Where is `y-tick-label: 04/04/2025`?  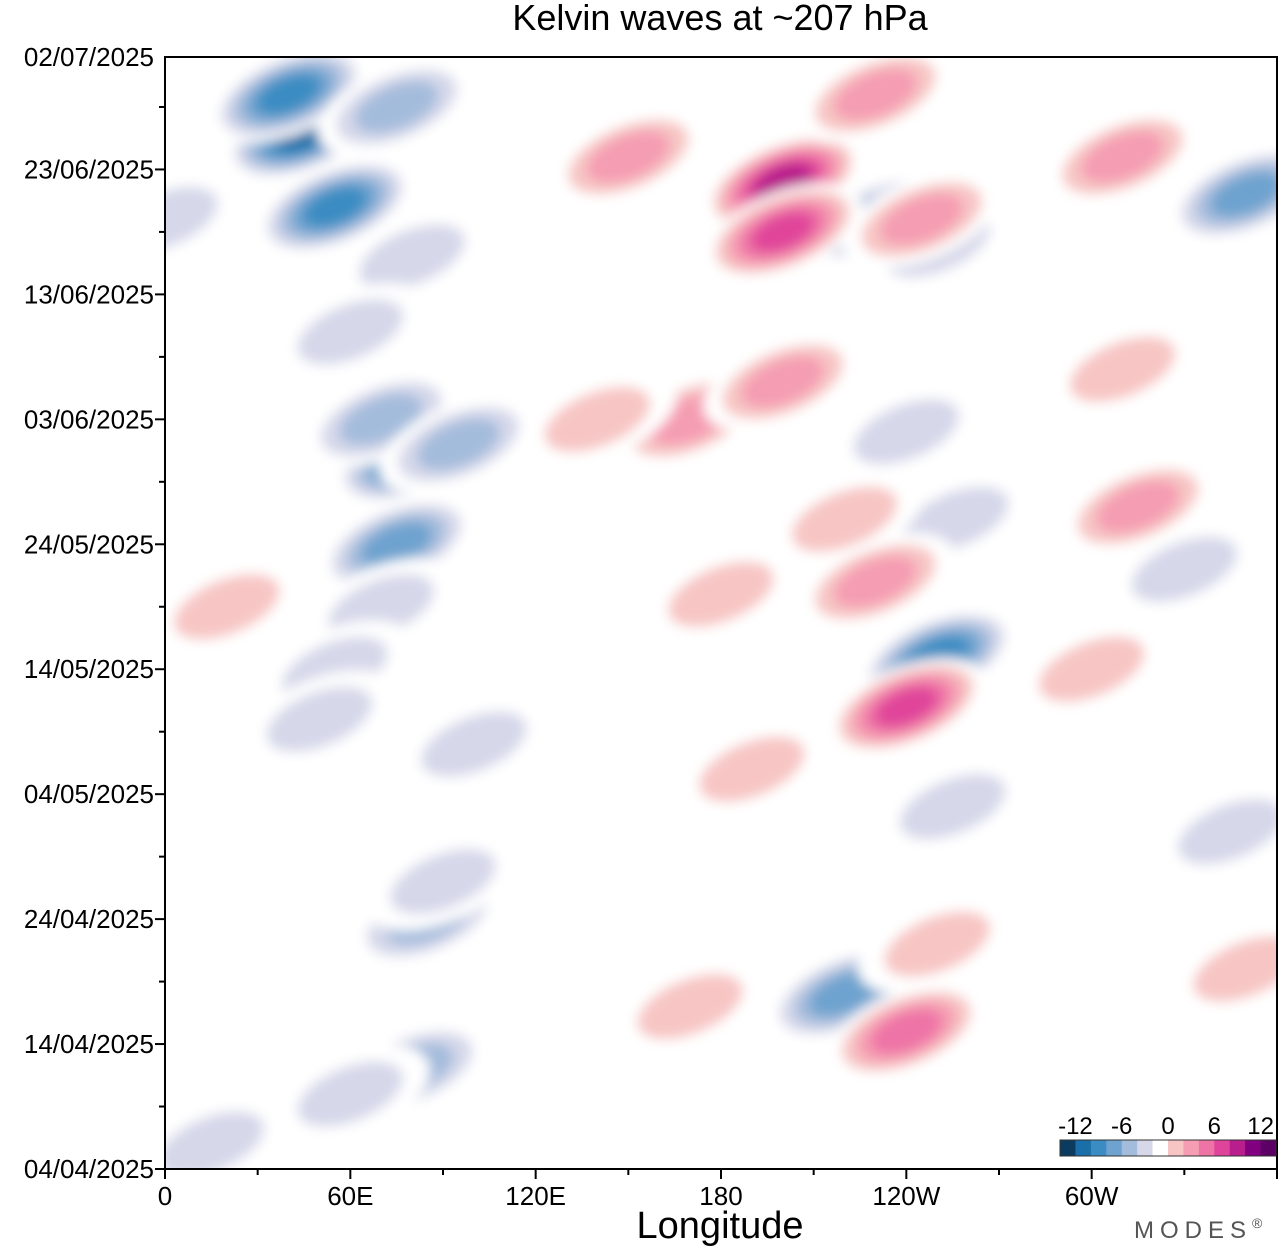 y-tick-label: 04/04/2025 is located at coordinates (89, 1169).